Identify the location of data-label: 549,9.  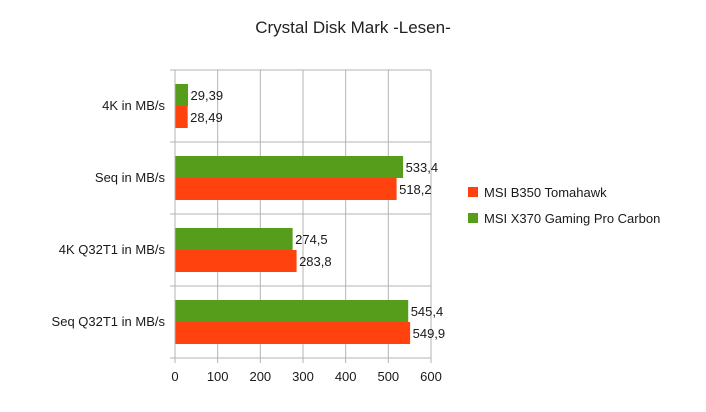
(429, 333).